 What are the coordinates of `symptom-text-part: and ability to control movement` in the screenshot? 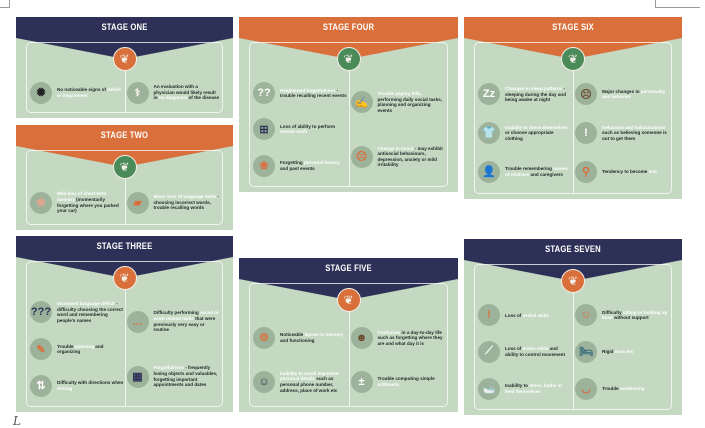 It's located at (535, 351).